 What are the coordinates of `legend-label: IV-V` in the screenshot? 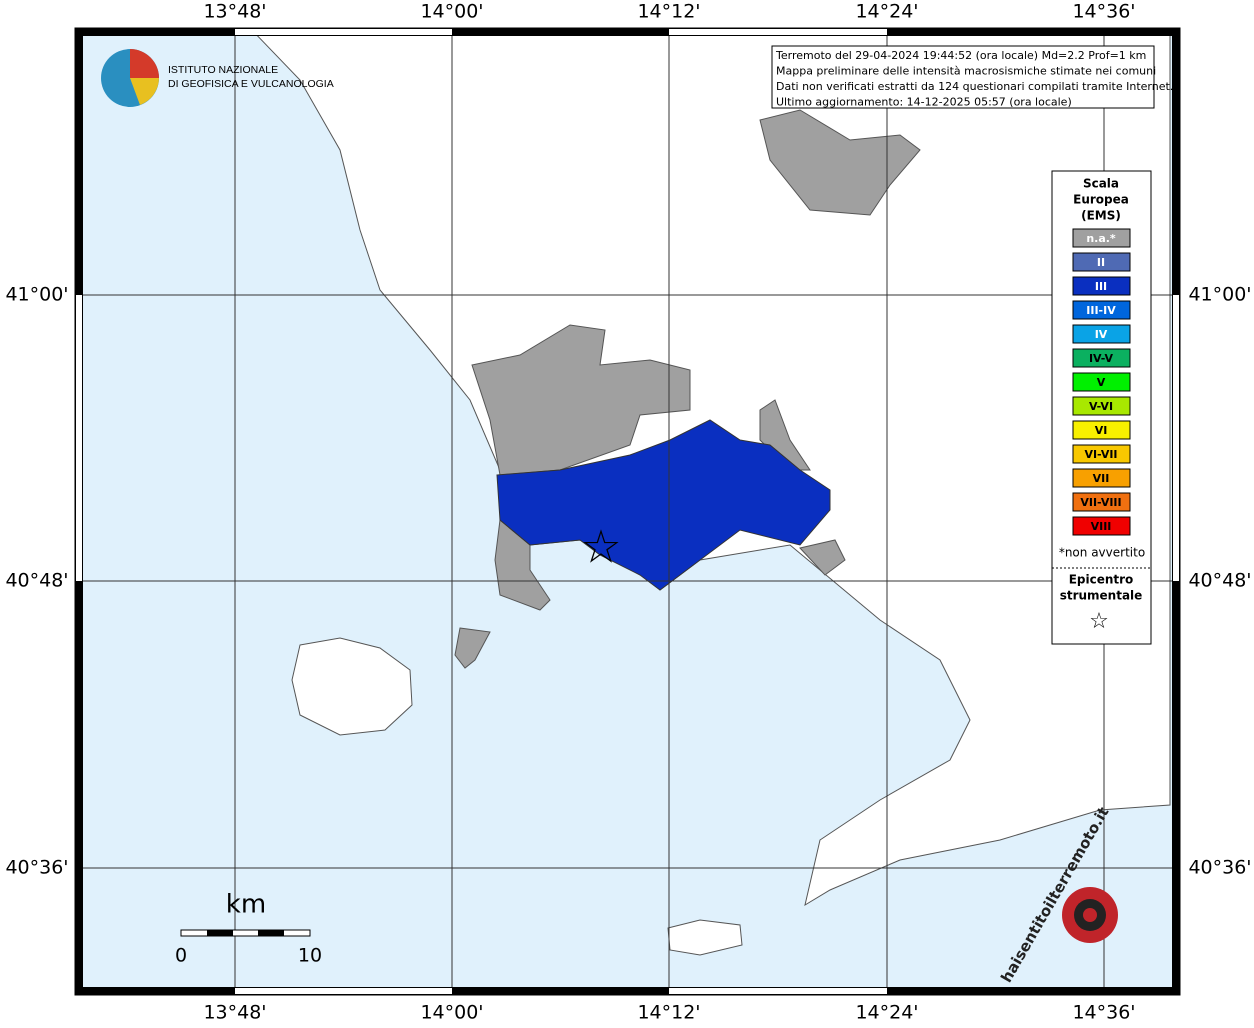 It's located at (1101, 358).